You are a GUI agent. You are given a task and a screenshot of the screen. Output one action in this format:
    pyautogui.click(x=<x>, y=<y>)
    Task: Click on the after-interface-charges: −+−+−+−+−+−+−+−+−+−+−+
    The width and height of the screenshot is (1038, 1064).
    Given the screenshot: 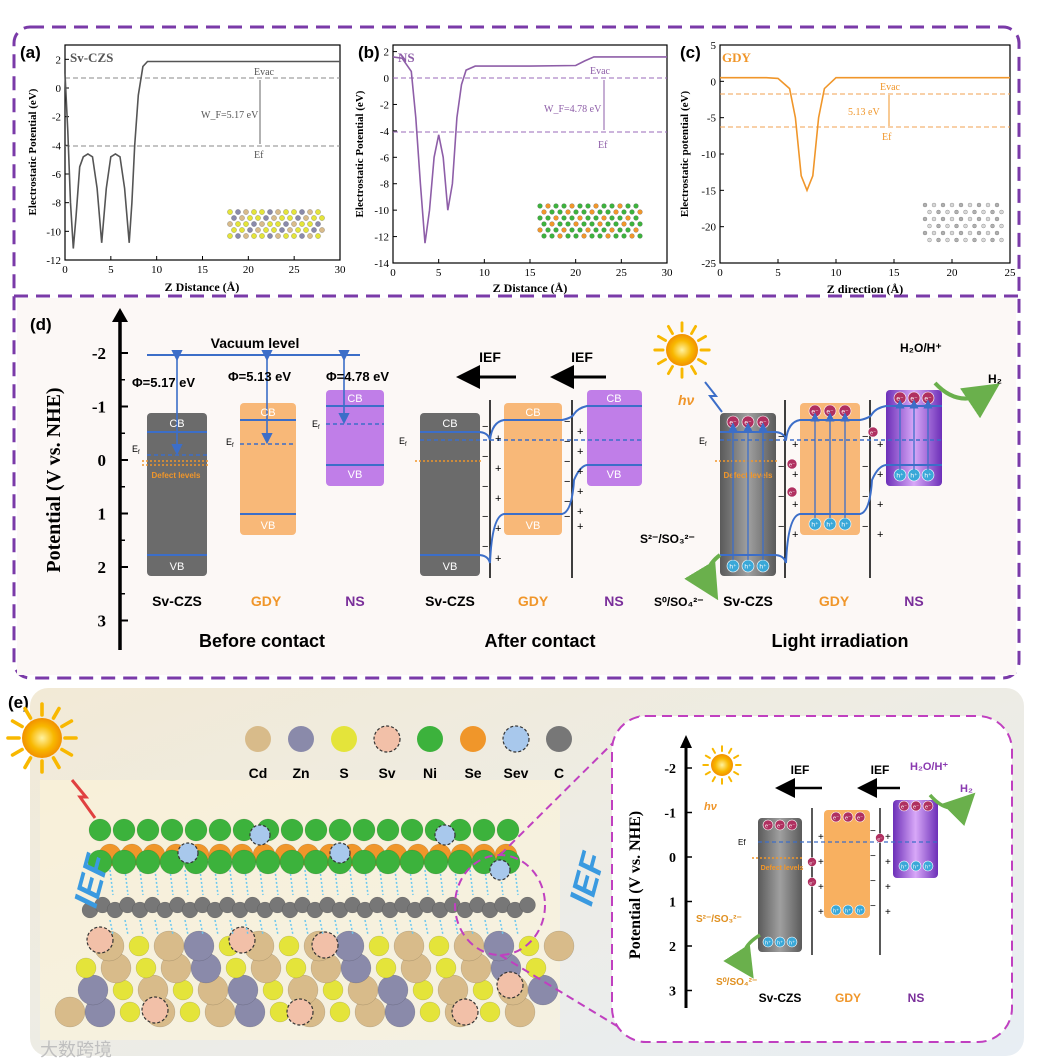 What is the action you would take?
    pyautogui.click(x=532, y=490)
    